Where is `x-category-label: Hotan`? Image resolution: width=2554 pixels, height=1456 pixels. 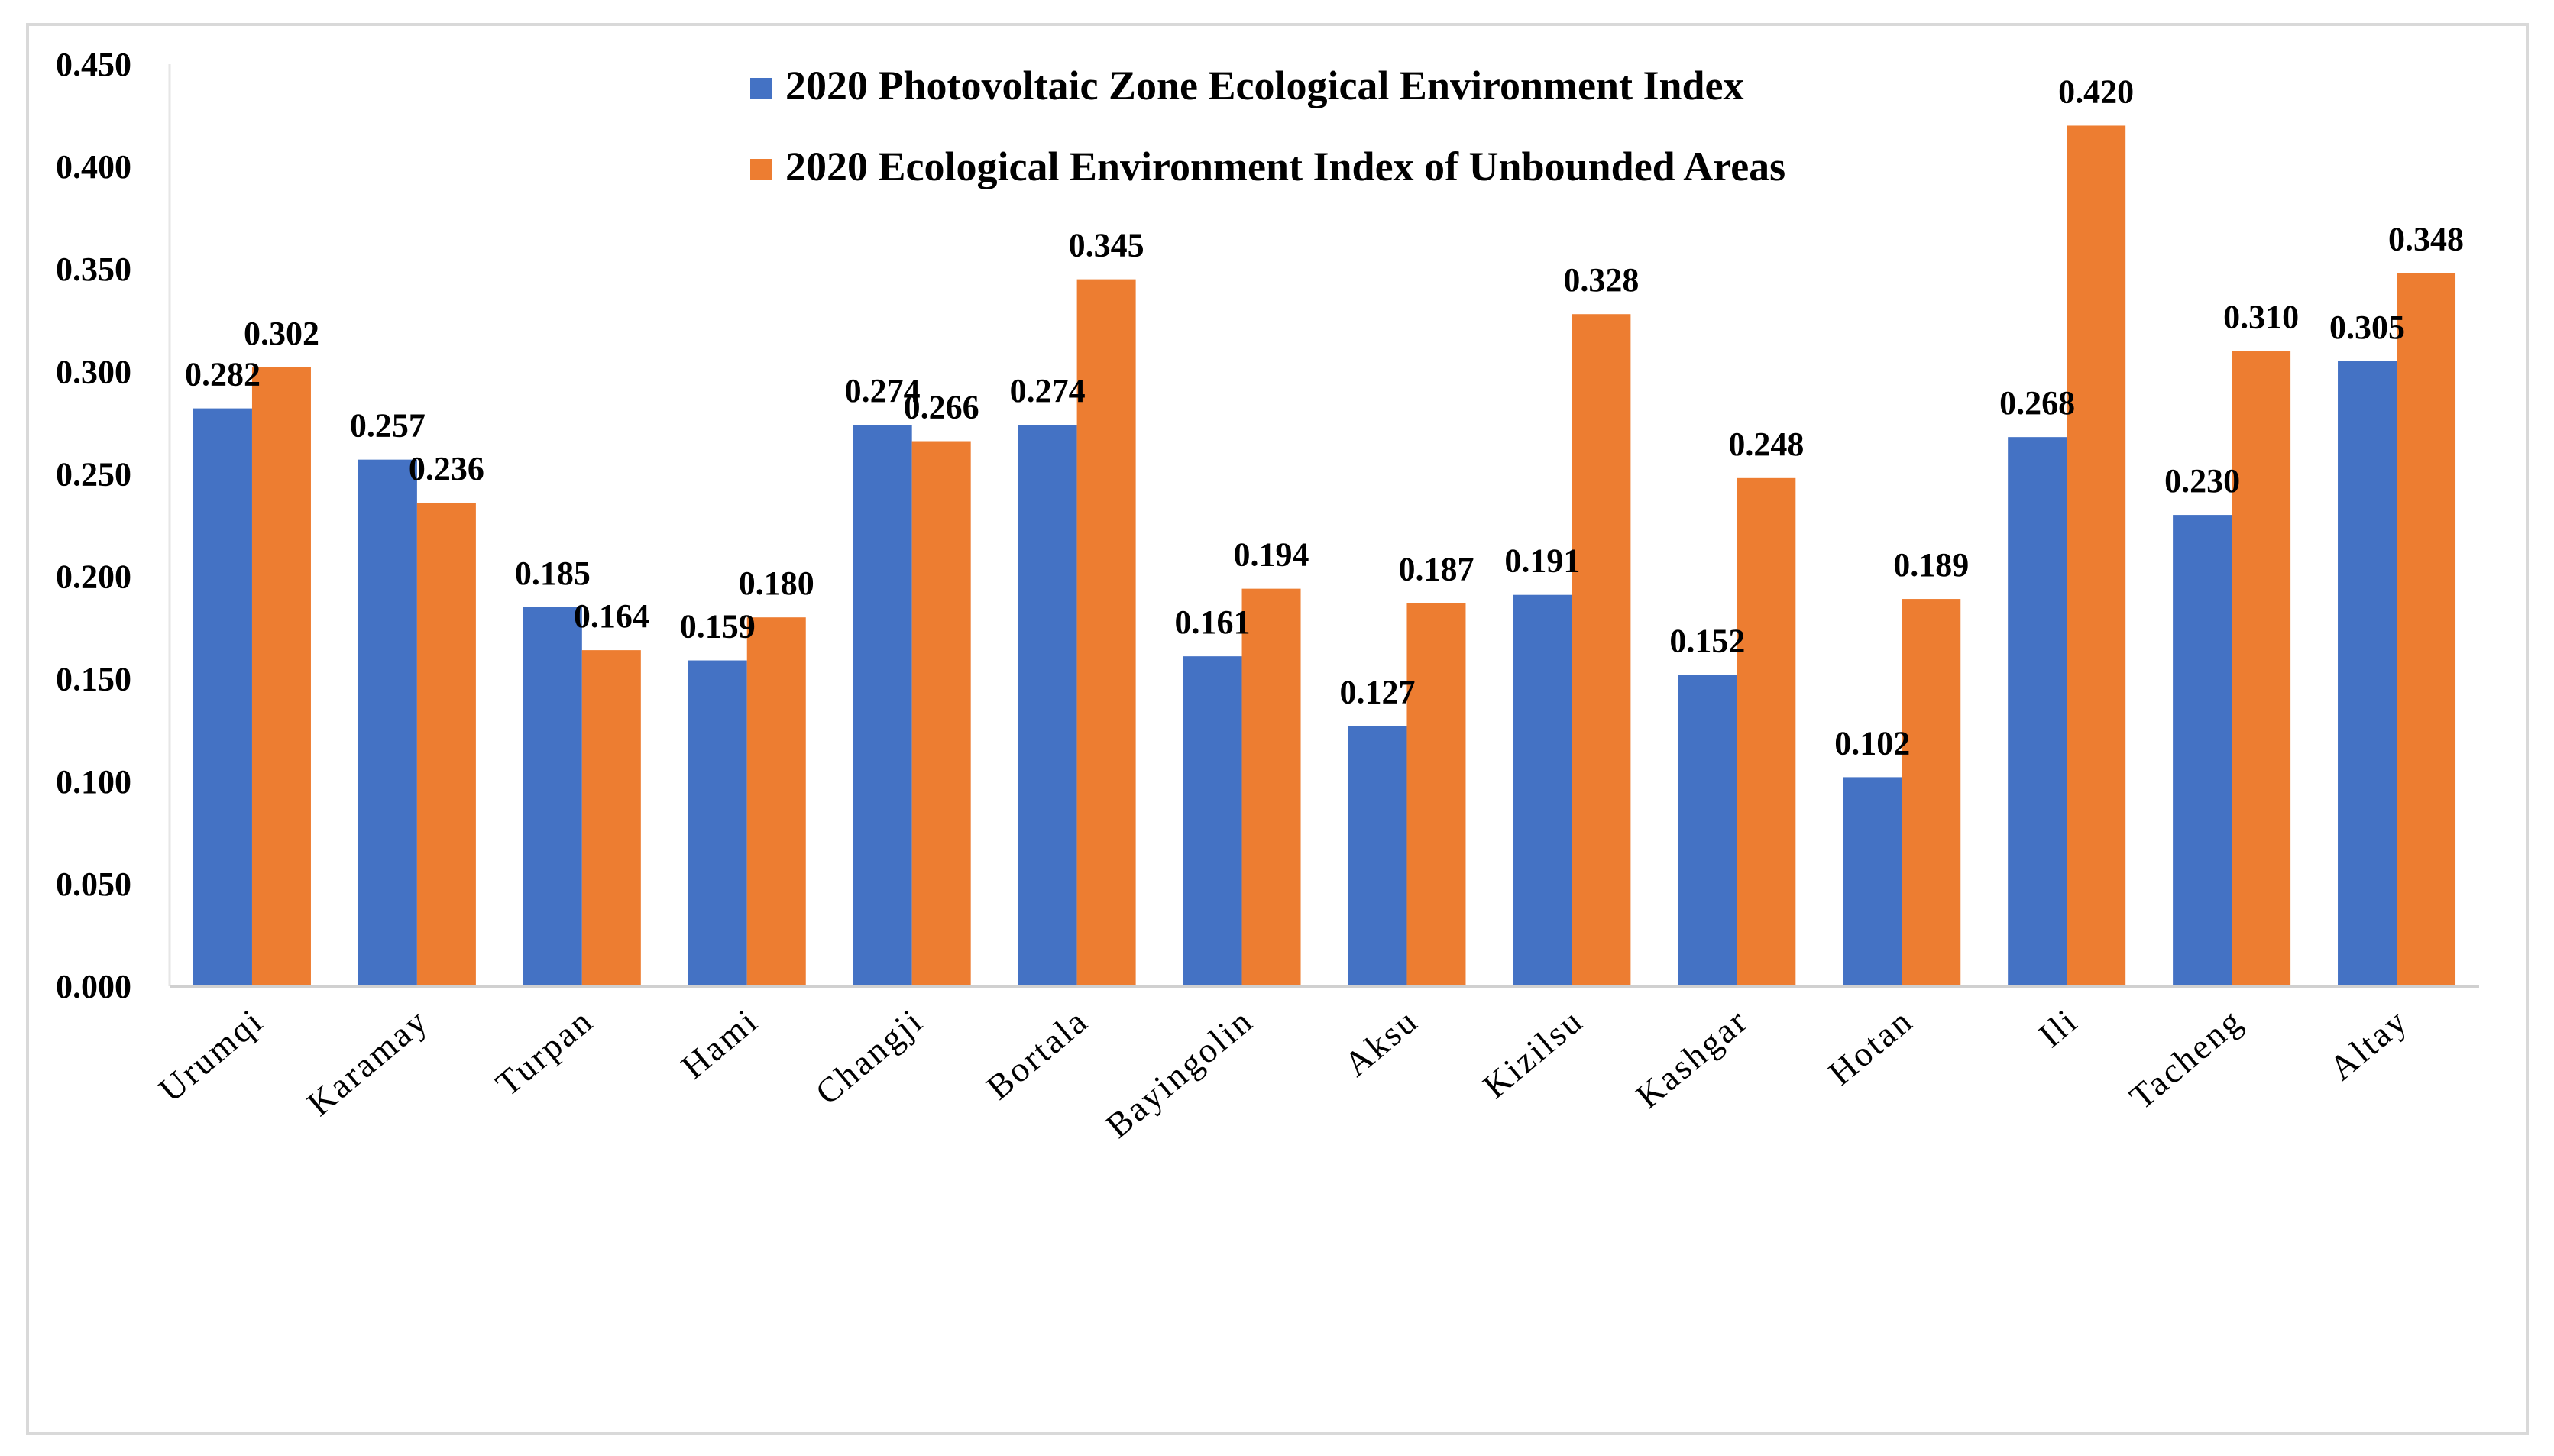 x-category-label: Hotan is located at coordinates (1870, 1047).